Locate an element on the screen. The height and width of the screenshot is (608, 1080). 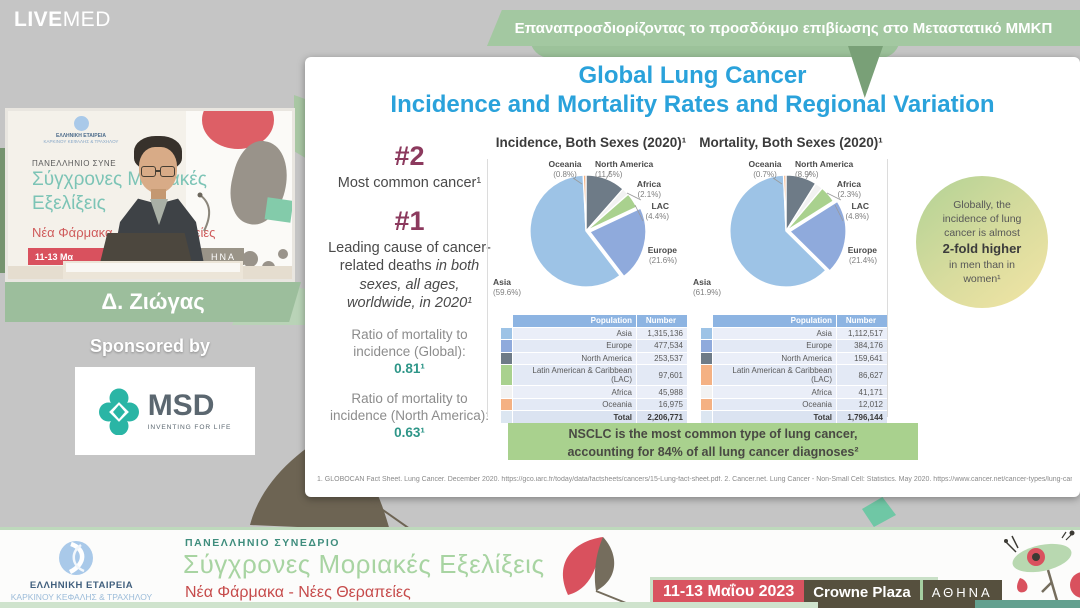
msd-logo-icon is located at coordinates (118, 411).